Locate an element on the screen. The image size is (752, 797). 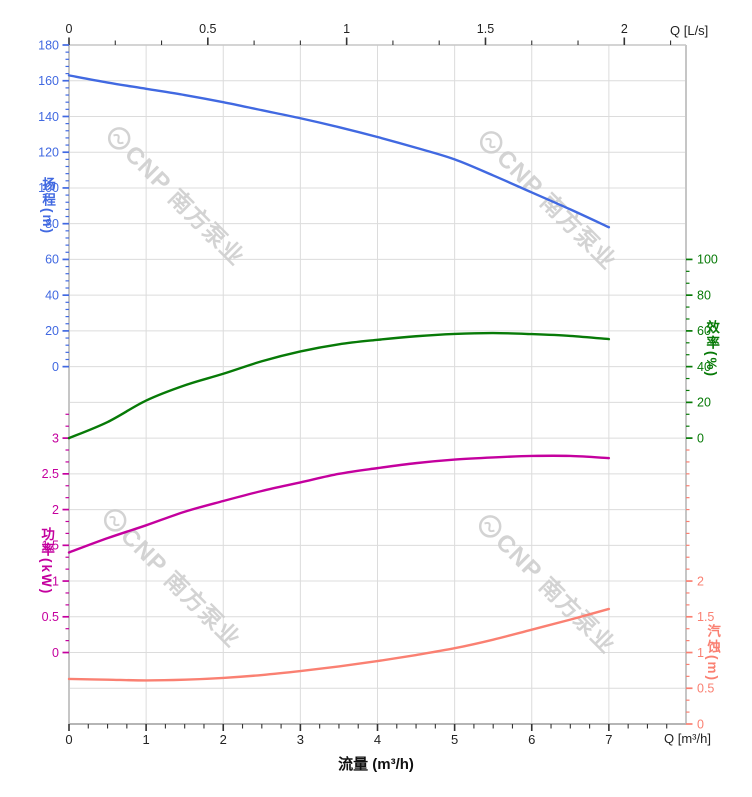
efficiency-axis-tick-label: 80 is located at coordinates (704, 295).